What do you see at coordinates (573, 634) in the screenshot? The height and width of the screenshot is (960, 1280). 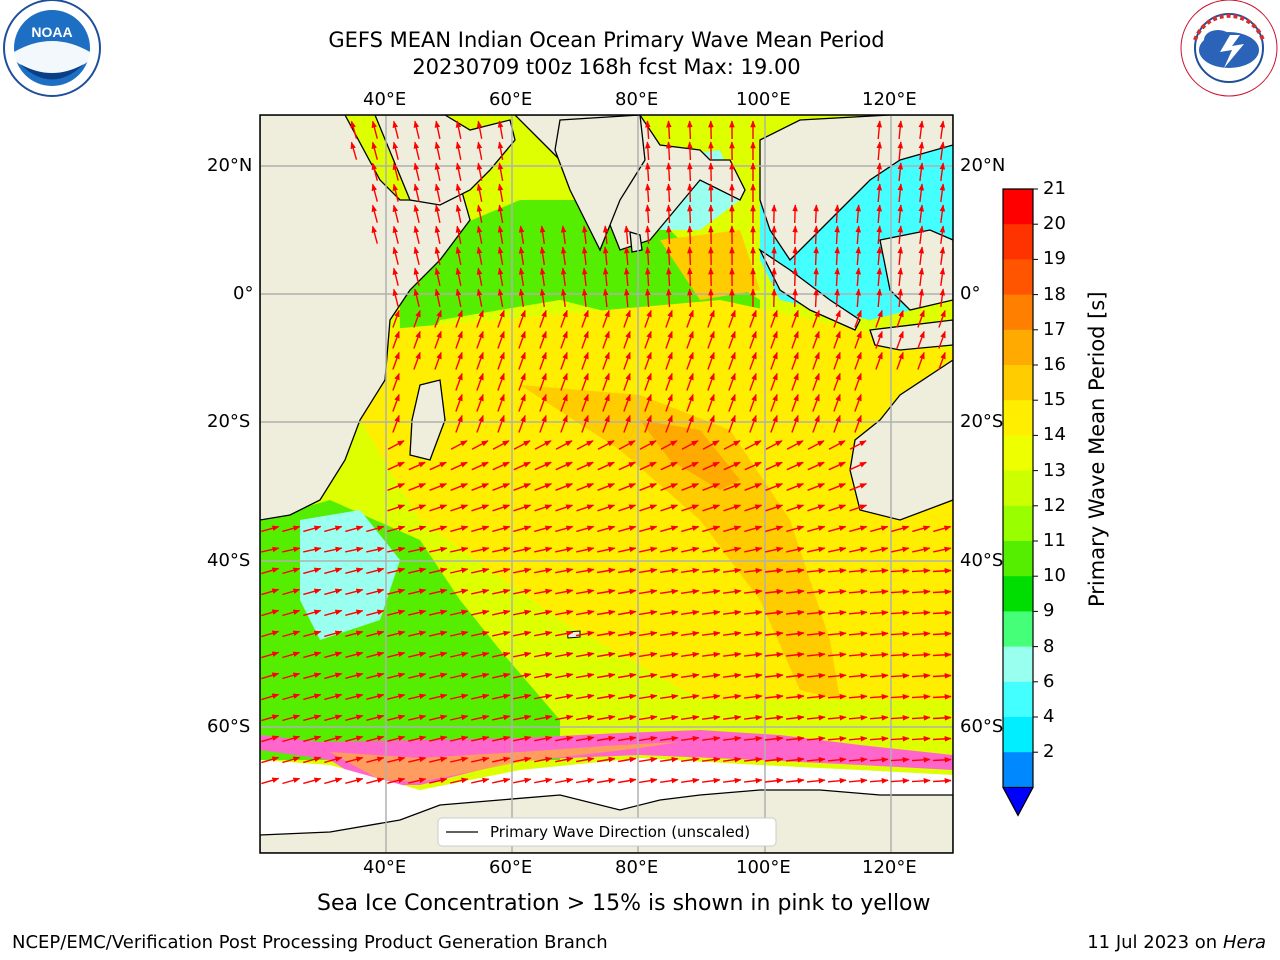 I see `kerguelen-island` at bounding box center [573, 634].